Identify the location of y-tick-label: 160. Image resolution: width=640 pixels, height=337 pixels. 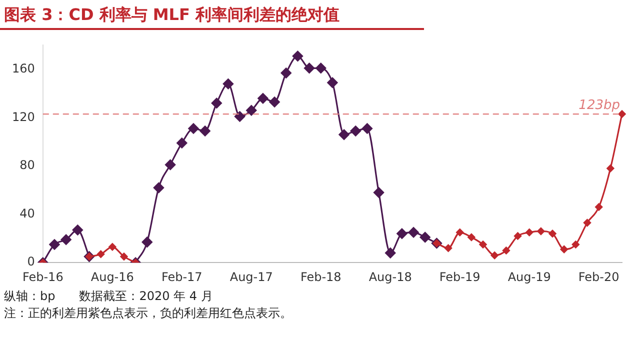
(23, 68).